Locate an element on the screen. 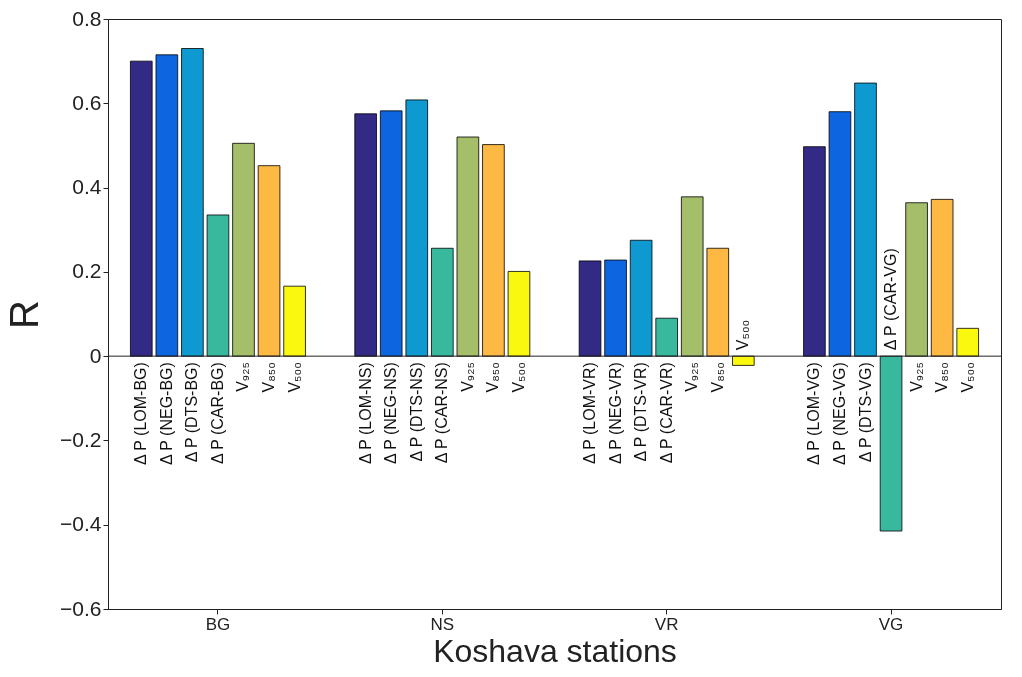 This screenshot has height=677, width=1022. y-tick-label: 0.6 is located at coordinates (87, 102).